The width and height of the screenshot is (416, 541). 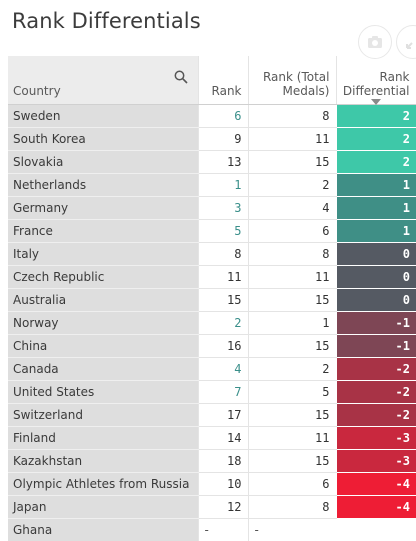 I want to click on cell-country: Norway, so click(x=103, y=323).